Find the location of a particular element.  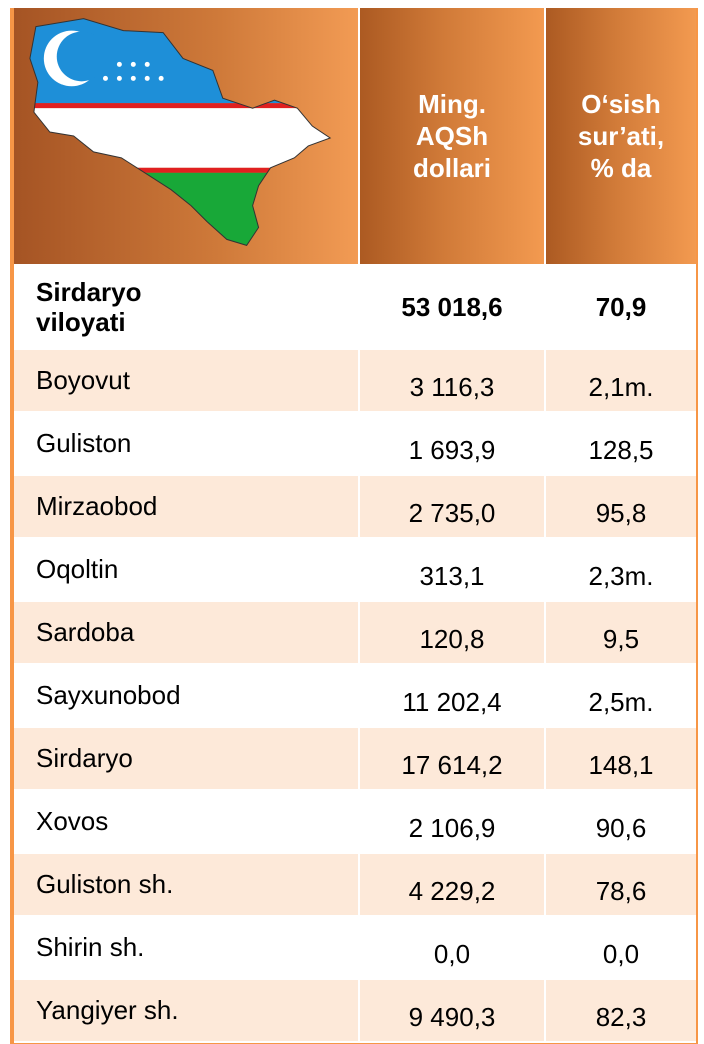

table-cell: 2,1m. is located at coordinates (621, 381).